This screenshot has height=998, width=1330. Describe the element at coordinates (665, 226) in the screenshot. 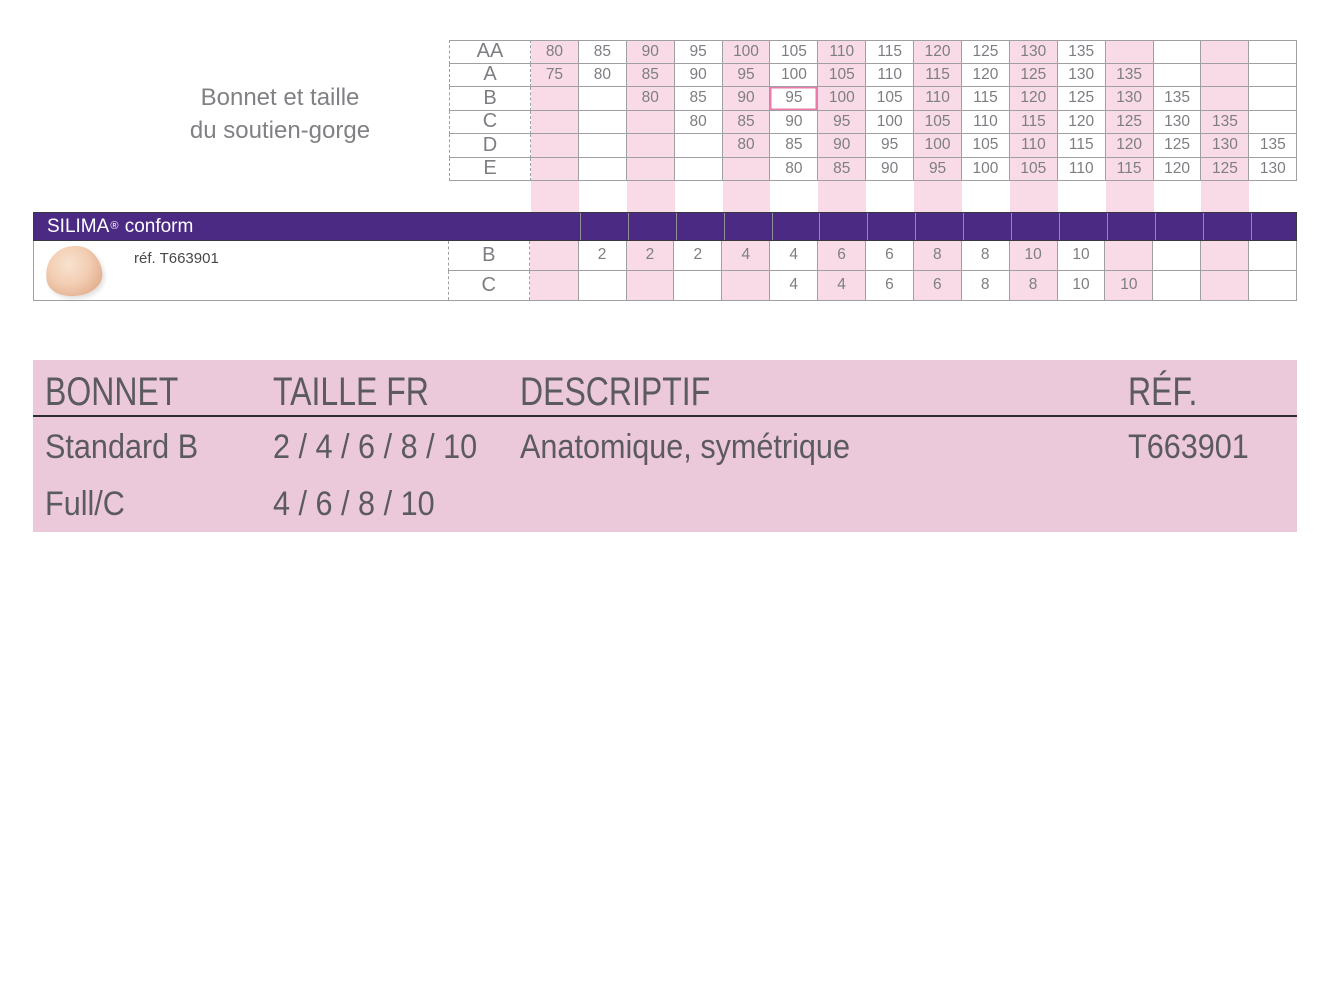

I see `brand-band: SILIMA ® conform` at that location.